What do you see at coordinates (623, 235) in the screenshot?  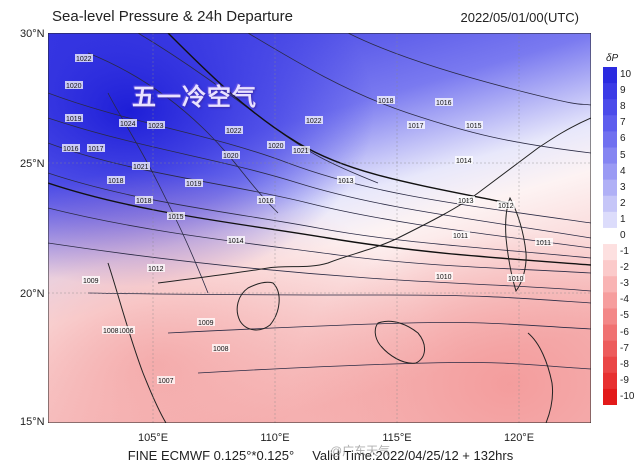 I see `colorbar-label: 0` at bounding box center [623, 235].